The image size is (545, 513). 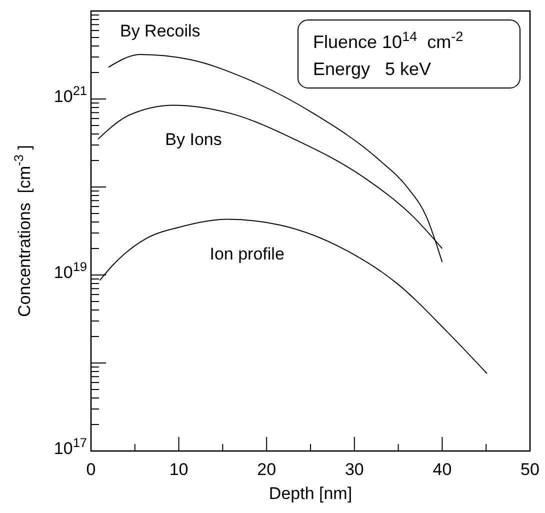 What do you see at coordinates (372, 69) in the screenshot?
I see `annotation: Energy 5 keV` at bounding box center [372, 69].